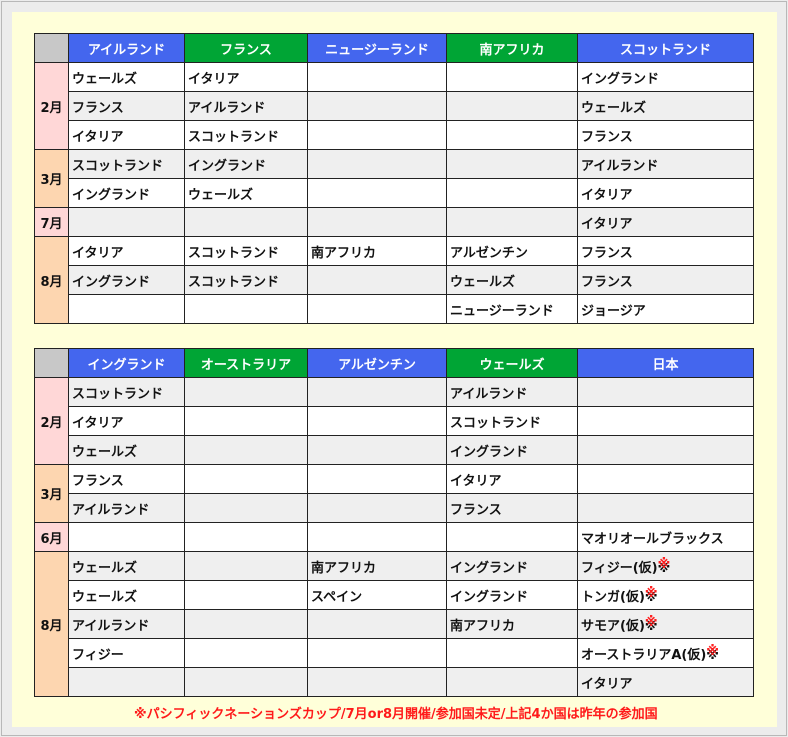 The width and height of the screenshot is (788, 737). What do you see at coordinates (512, 251) in the screenshot?
I see `match-cell: アルゼンチン` at bounding box center [512, 251].